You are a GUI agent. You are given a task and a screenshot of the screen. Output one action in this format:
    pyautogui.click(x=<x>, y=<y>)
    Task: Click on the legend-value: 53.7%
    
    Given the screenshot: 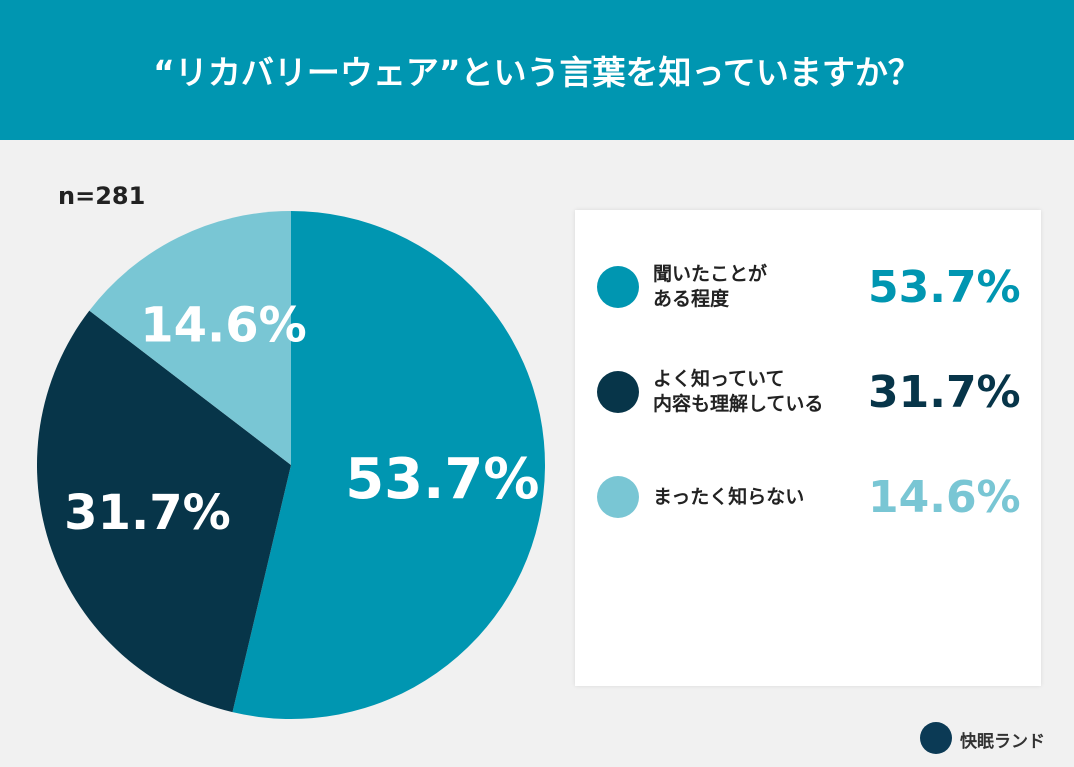 What is the action you would take?
    pyautogui.click(x=944, y=287)
    